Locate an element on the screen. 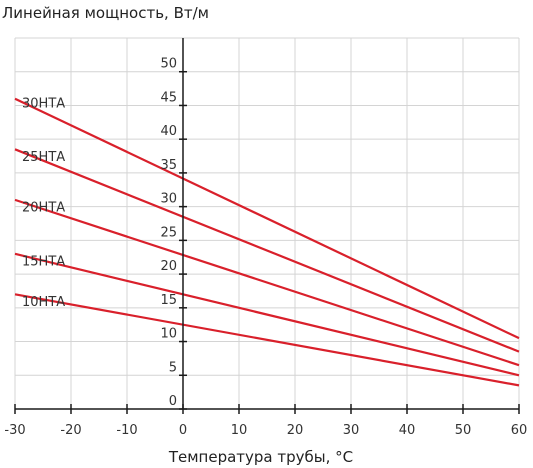 Image resolution: width=533 pixels, height=468 pixels. series-label: 10НТА is located at coordinates (43, 302).